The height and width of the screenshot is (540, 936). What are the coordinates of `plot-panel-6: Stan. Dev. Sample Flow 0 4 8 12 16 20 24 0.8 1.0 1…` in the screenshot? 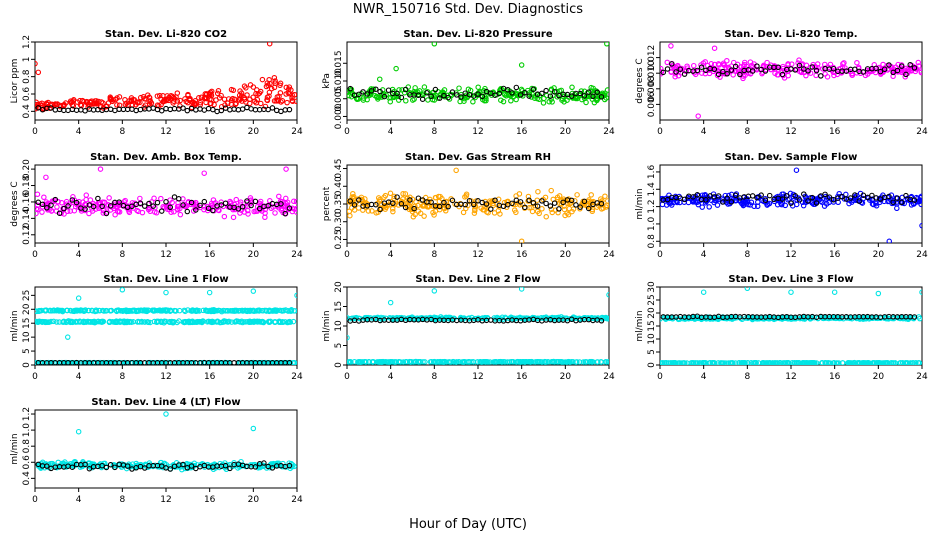 It's located at (781, 206).